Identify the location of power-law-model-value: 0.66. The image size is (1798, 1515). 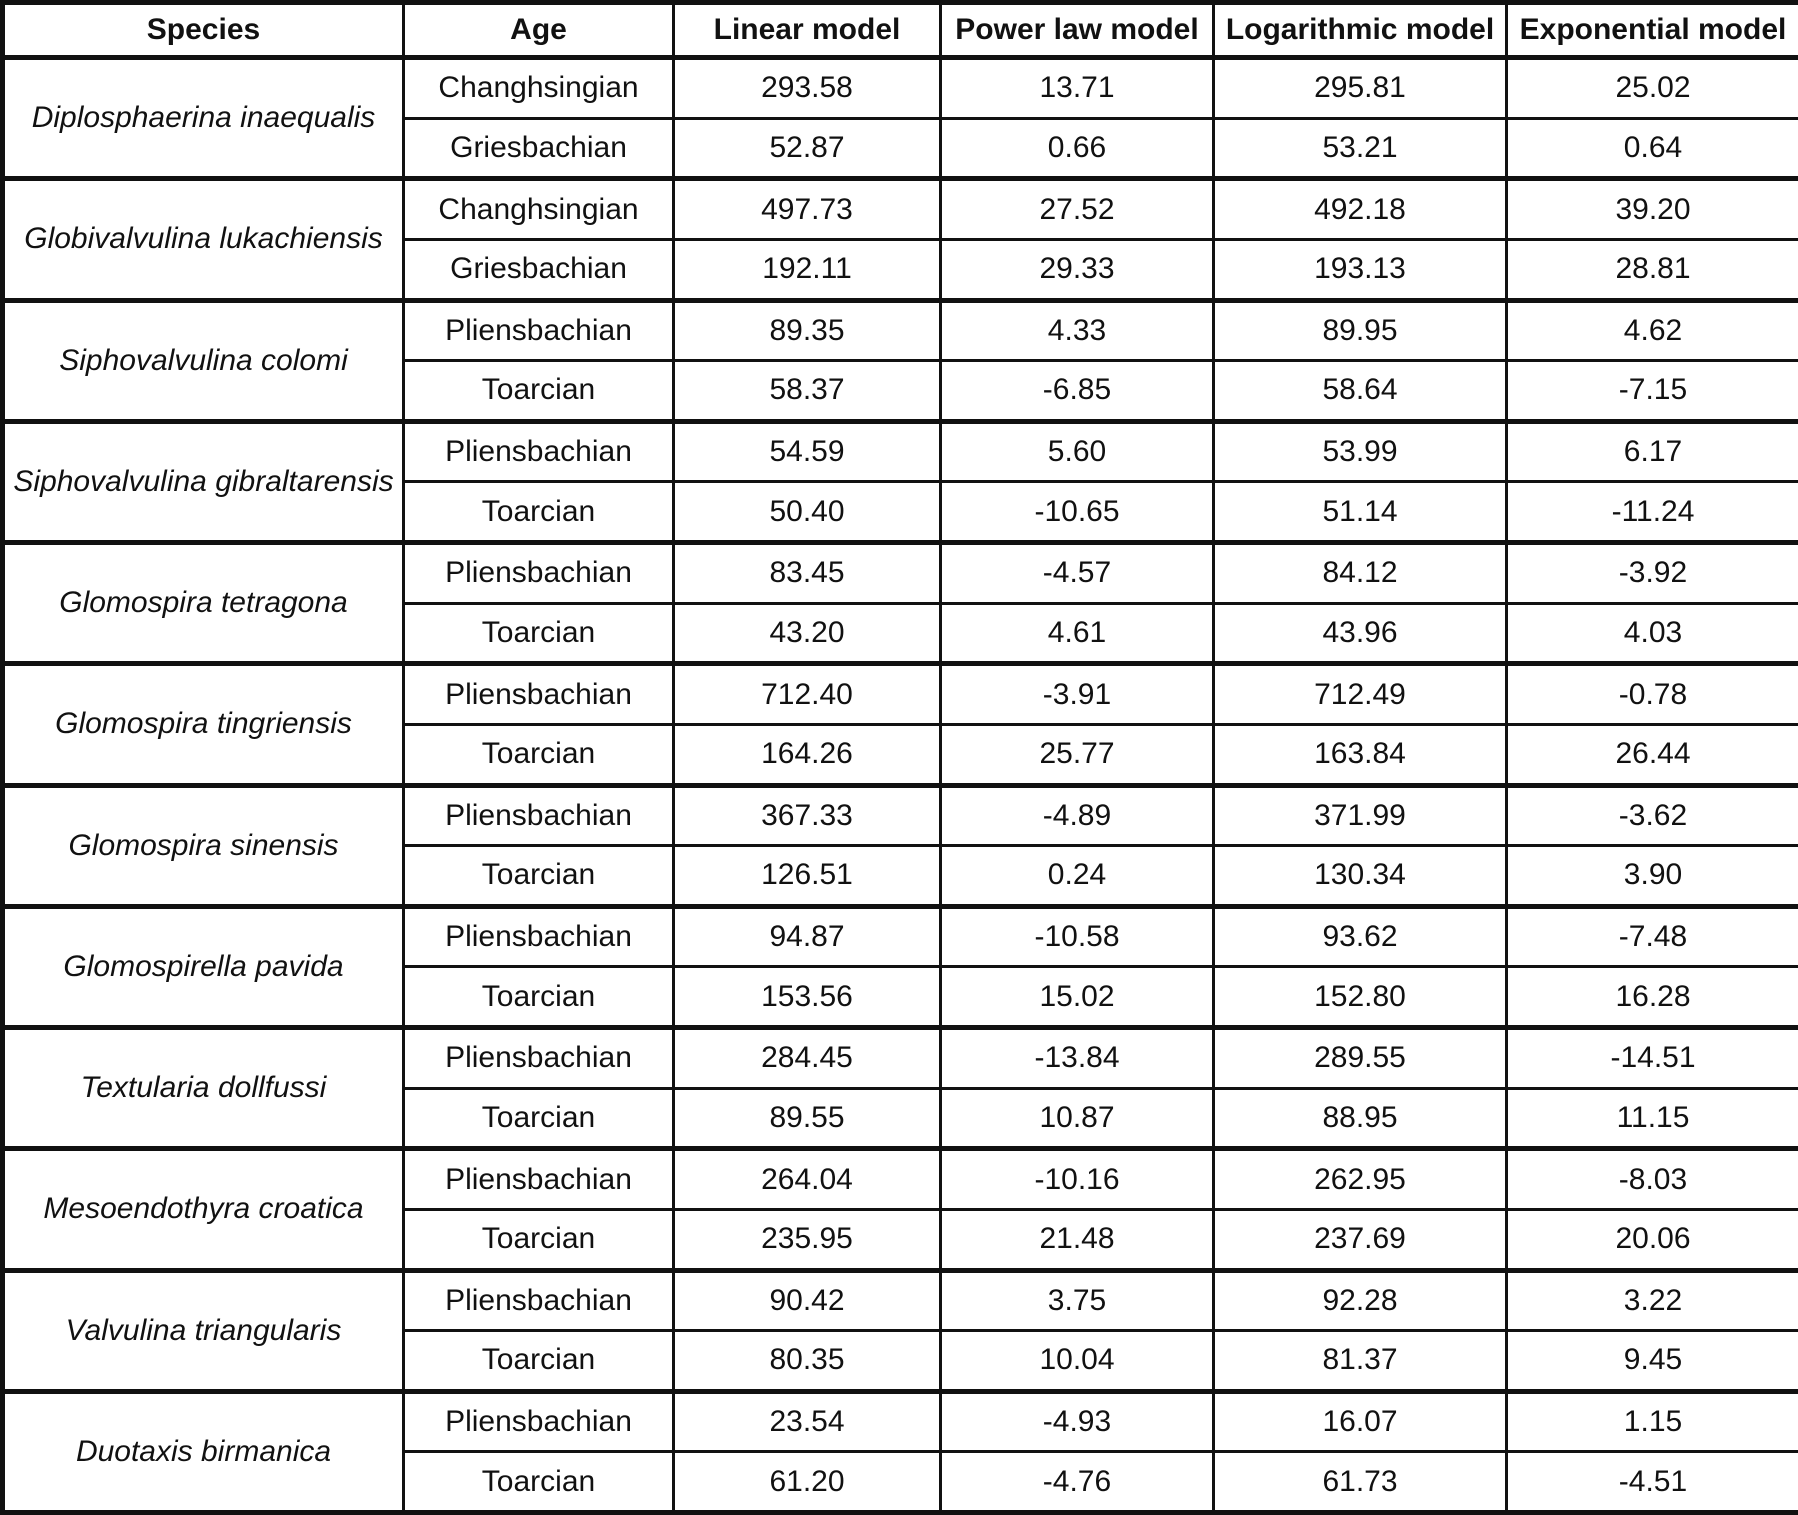
(1077, 148).